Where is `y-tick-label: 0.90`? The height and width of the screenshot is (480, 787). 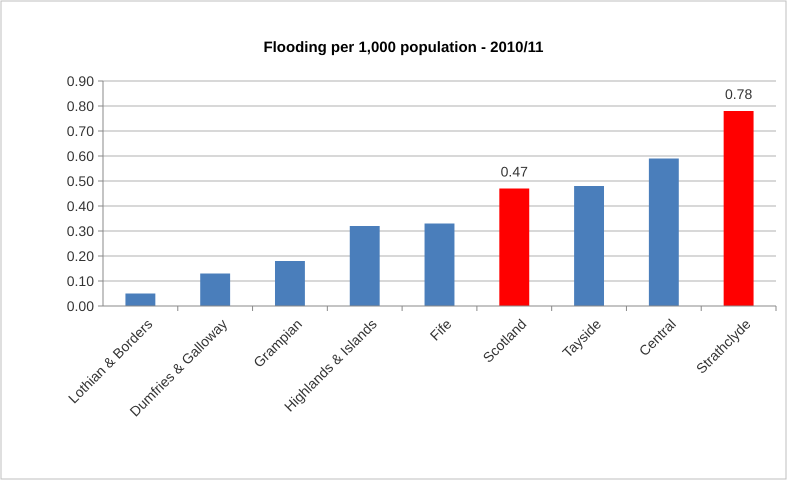 y-tick-label: 0.90 is located at coordinates (80, 80).